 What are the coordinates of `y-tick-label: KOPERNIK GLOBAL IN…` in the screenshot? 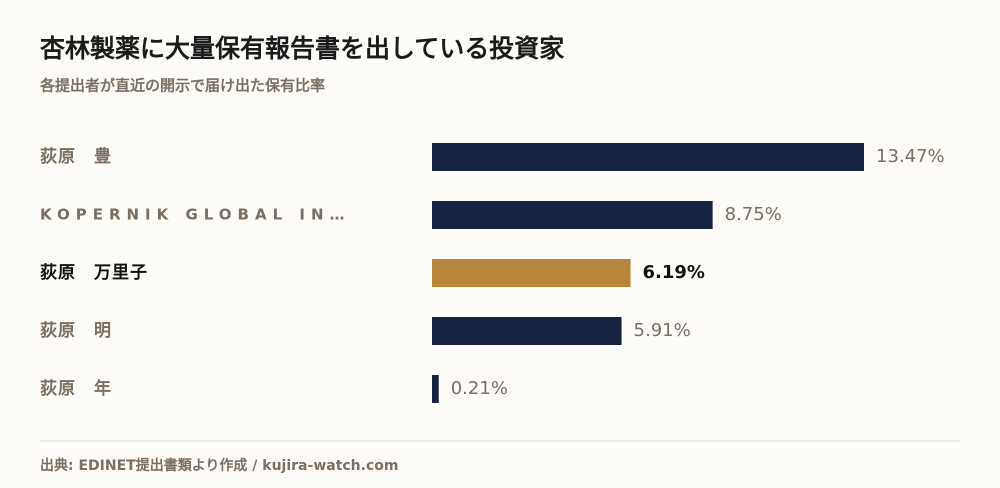 It's located at (195, 215).